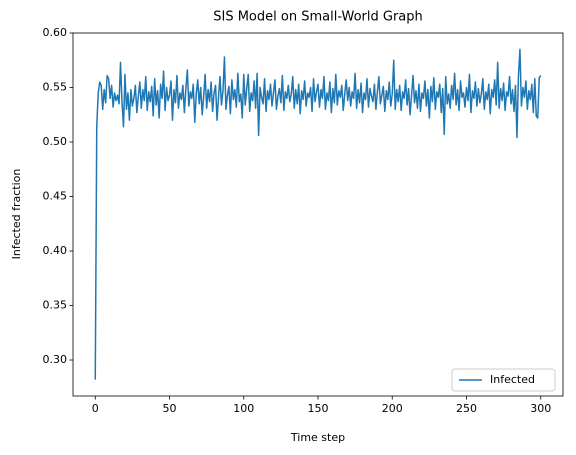 The image size is (576, 455). What do you see at coordinates (55, 87) in the screenshot?
I see `y-tick-label: 0.55` at bounding box center [55, 87].